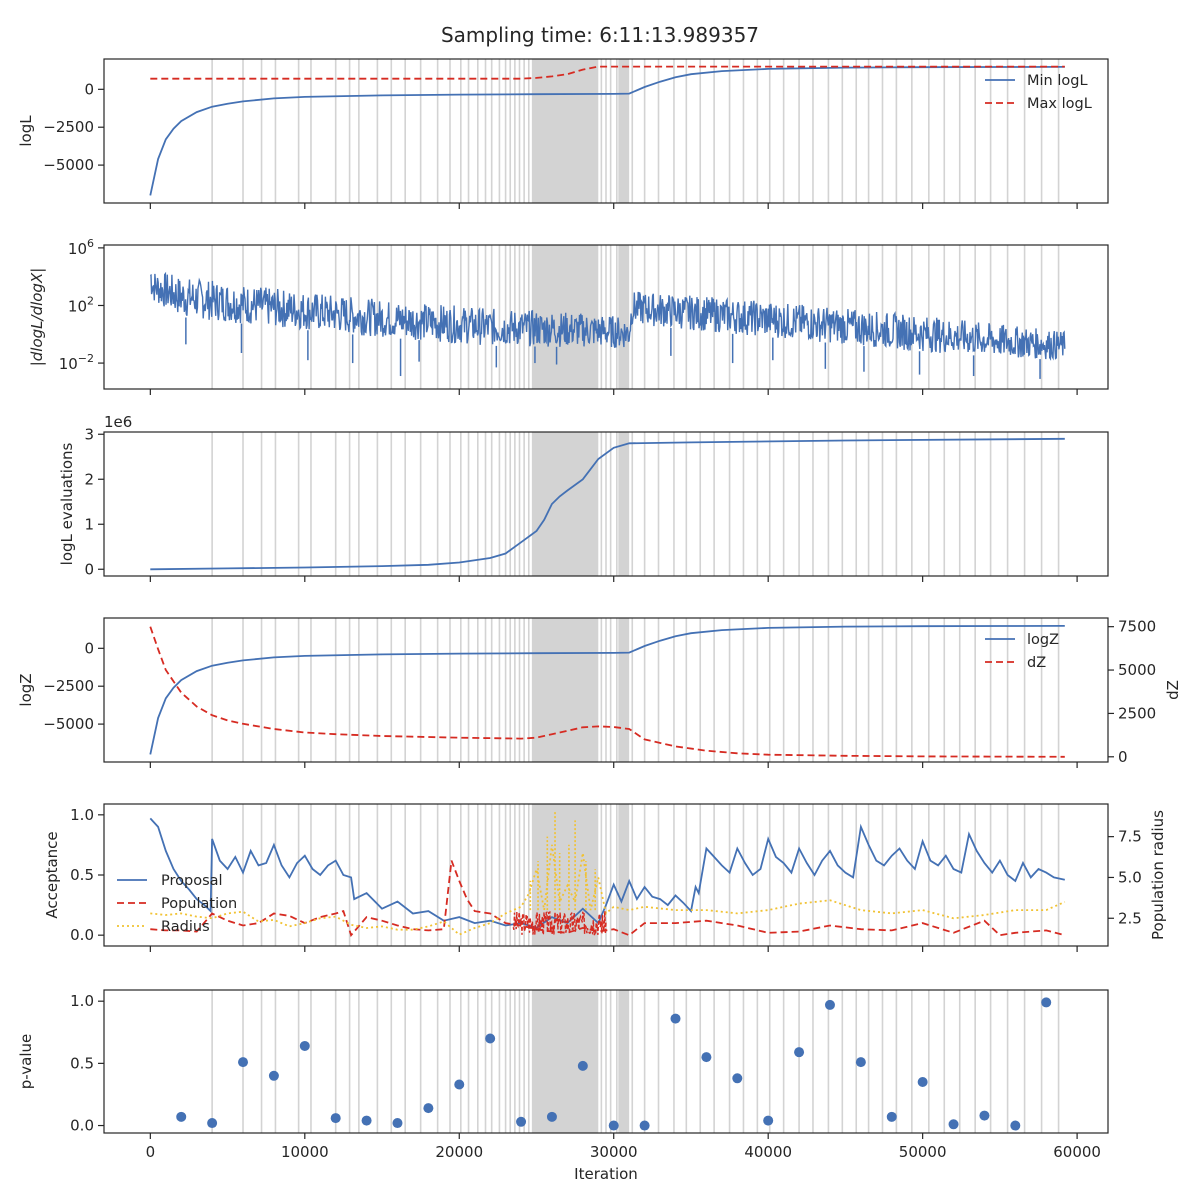 The height and width of the screenshot is (1200, 1200). What do you see at coordinates (151, 1152) in the screenshot?
I see `x-tick-label: 0` at bounding box center [151, 1152].